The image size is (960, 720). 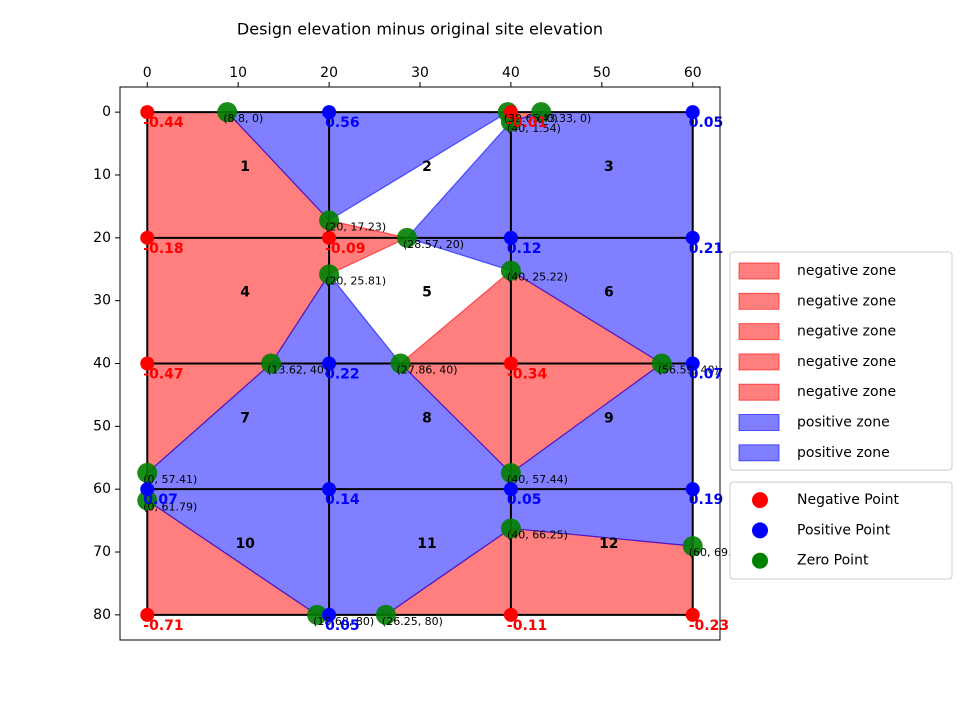 I want to click on cell-label: 6, so click(x=609, y=293).